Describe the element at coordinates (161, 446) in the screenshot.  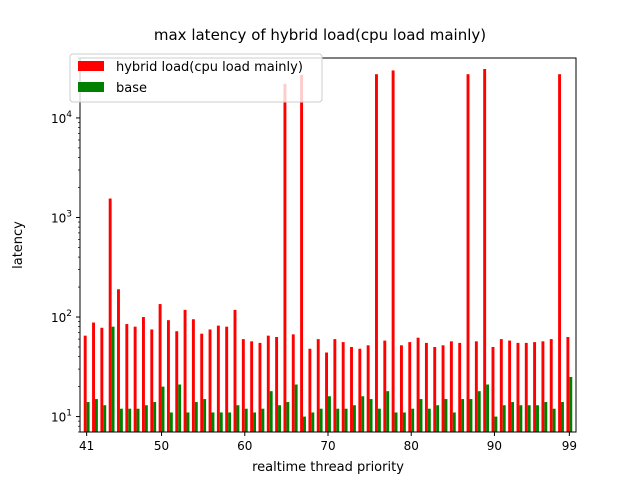
I see `x-tick-label-50: 50` at that location.